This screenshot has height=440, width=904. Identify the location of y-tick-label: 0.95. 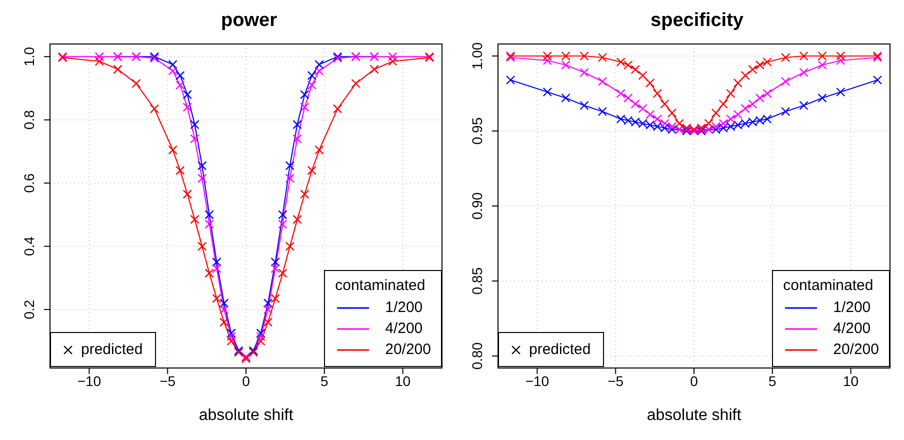
(477, 131).